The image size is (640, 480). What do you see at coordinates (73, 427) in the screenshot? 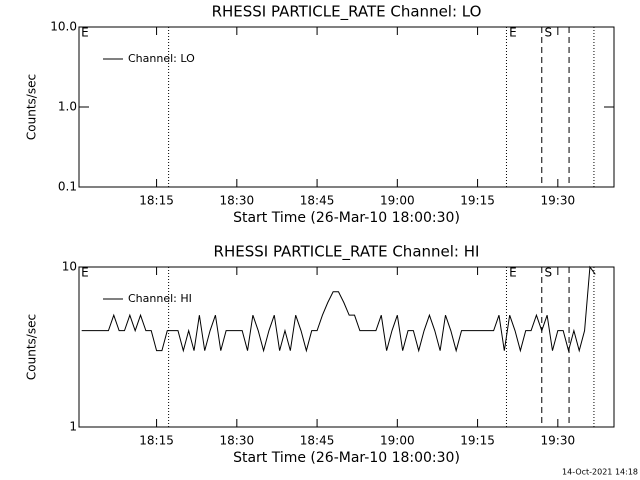
I see `y-tick-label: 1` at bounding box center [73, 427].